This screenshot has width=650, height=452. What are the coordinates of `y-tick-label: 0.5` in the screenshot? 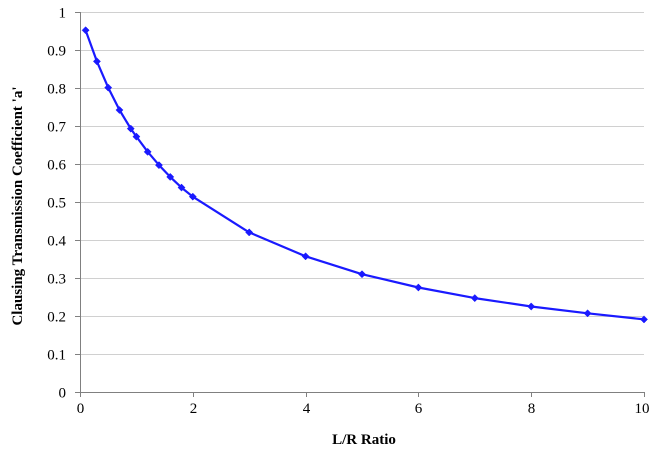 It's located at (56, 204).